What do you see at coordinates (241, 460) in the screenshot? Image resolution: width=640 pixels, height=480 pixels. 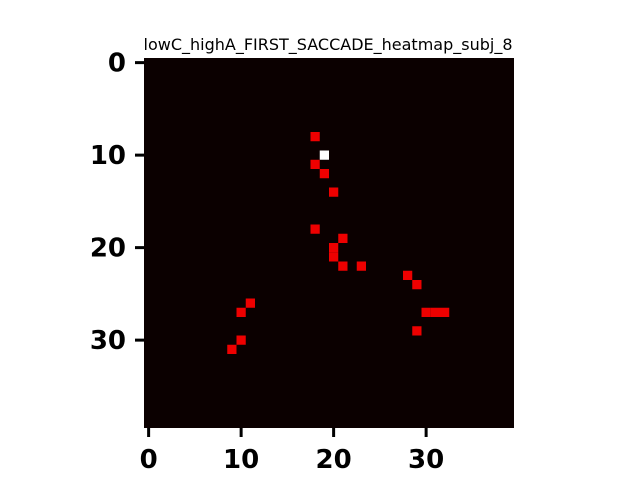 I see `x-tick-label: 10` at bounding box center [241, 460].